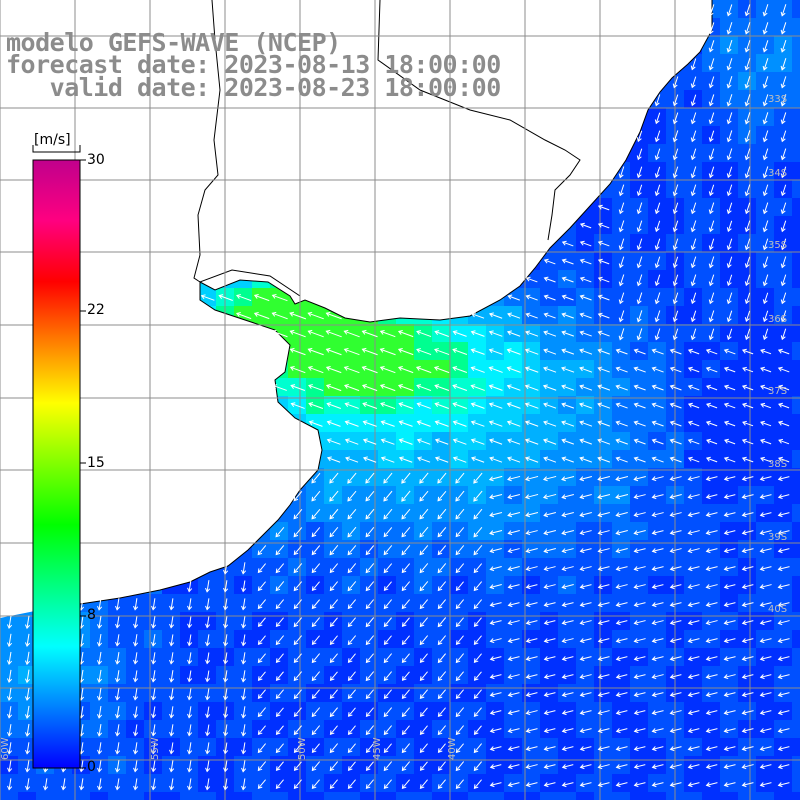  I want to click on lat-label: 34S, so click(777, 173).